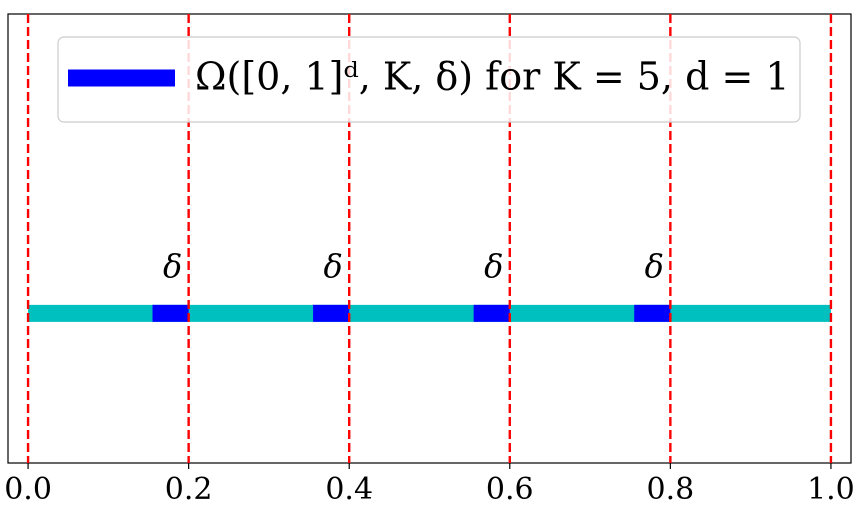 The image size is (860, 506). I want to click on x-tick-label: 0.4, so click(349, 489).